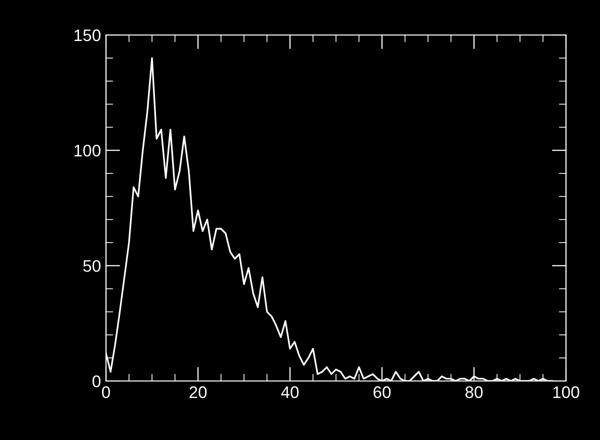 The width and height of the screenshot is (600, 440). What do you see at coordinates (87, 35) in the screenshot?
I see `y-tick-label: 150` at bounding box center [87, 35].